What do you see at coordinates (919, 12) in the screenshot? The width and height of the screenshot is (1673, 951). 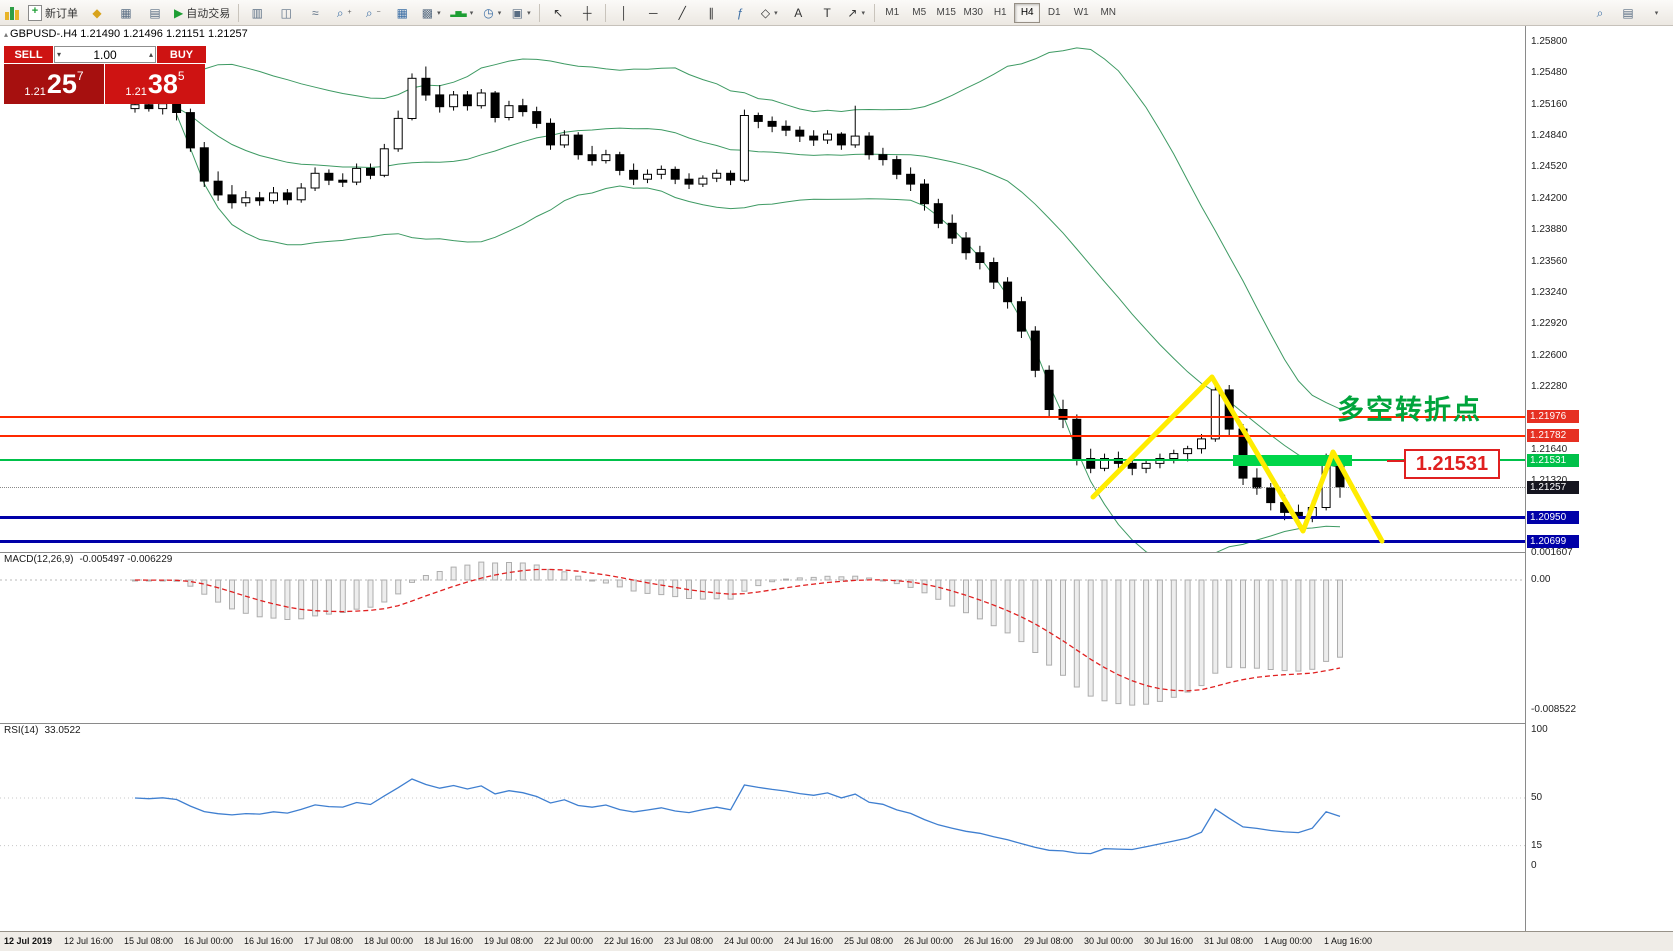 I see `timeframe-m5: M5` at bounding box center [919, 12].